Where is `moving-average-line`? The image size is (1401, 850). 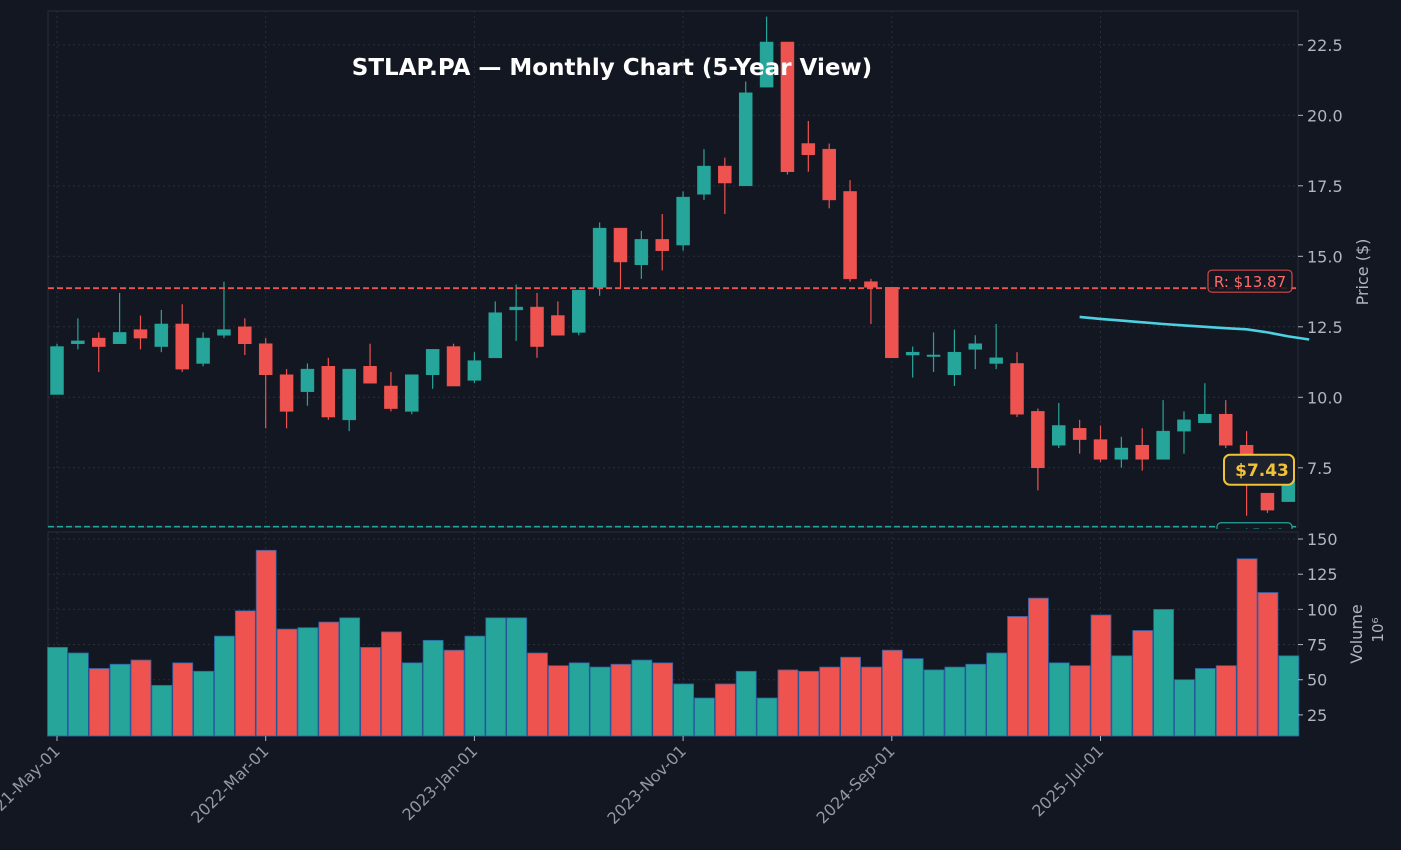 moving-average-line is located at coordinates (1194, 328).